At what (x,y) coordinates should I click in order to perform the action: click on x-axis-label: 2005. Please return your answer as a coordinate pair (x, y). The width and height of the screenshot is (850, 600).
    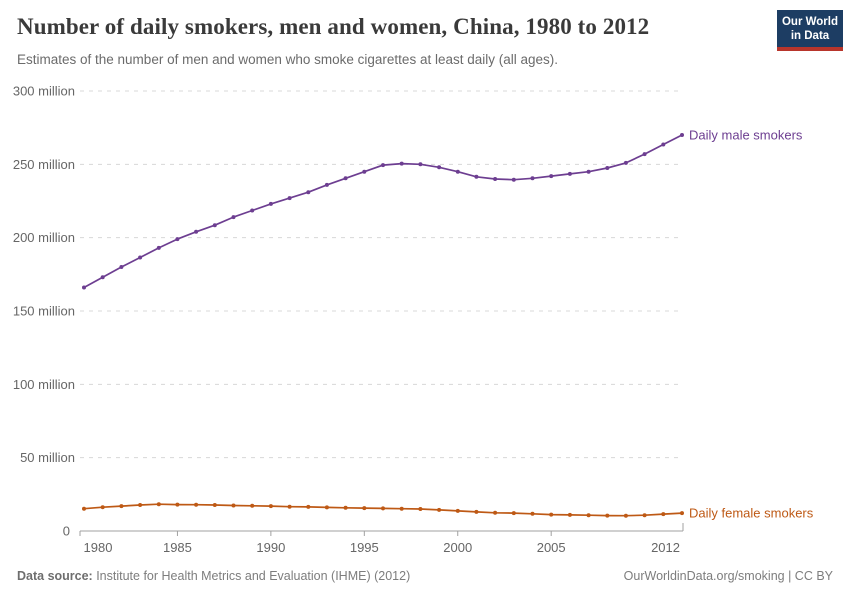
    Looking at the image, I should click on (551, 547).